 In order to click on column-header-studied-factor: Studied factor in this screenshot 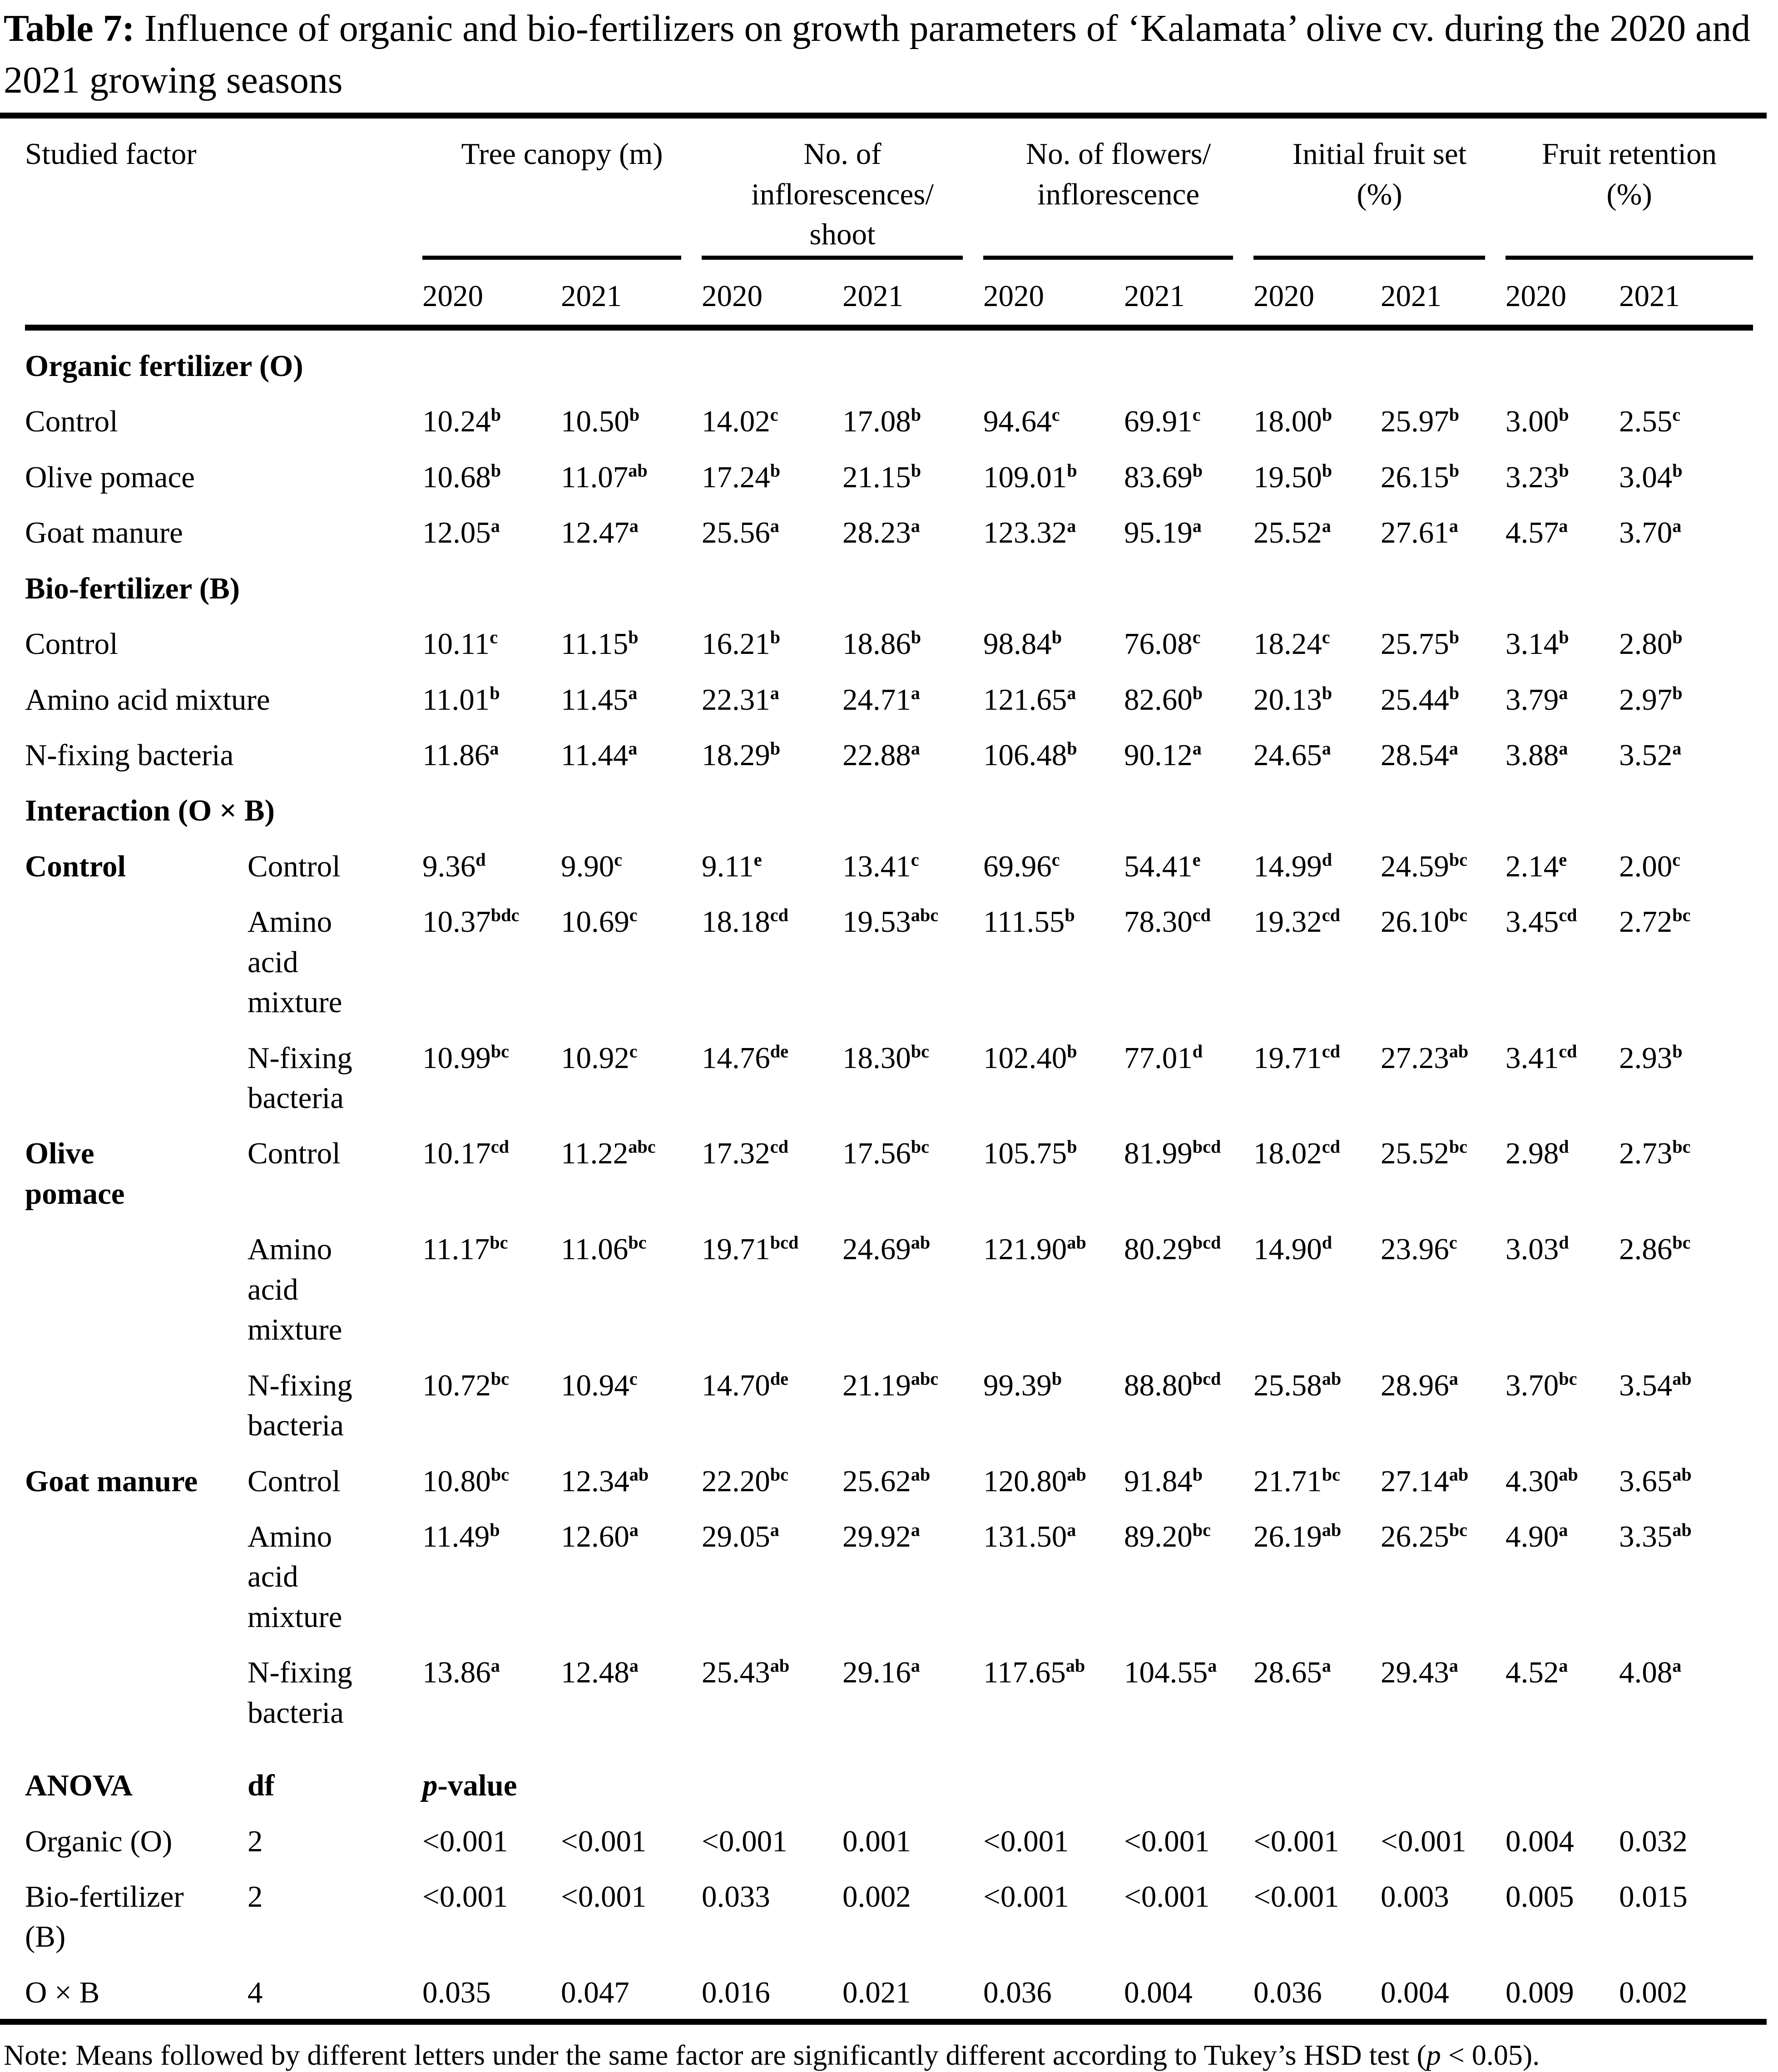, I will do `click(111, 154)`.